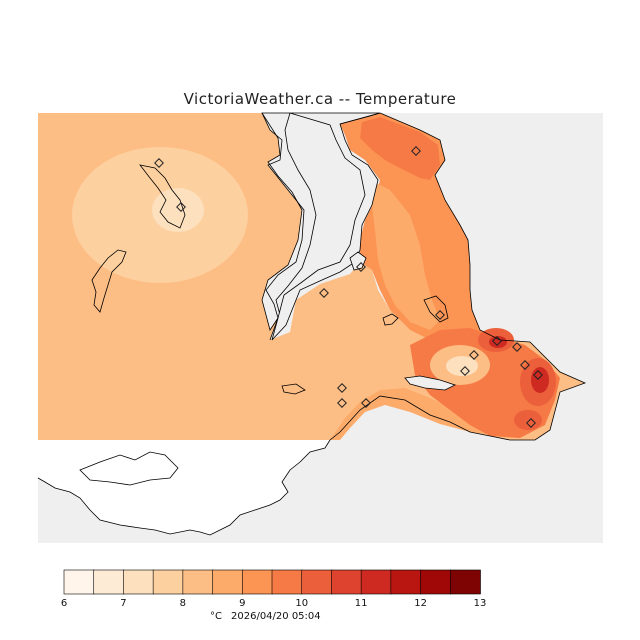 This screenshot has width=640, height=640. What do you see at coordinates (480, 603) in the screenshot?
I see `legend-tick-label: 13` at bounding box center [480, 603].